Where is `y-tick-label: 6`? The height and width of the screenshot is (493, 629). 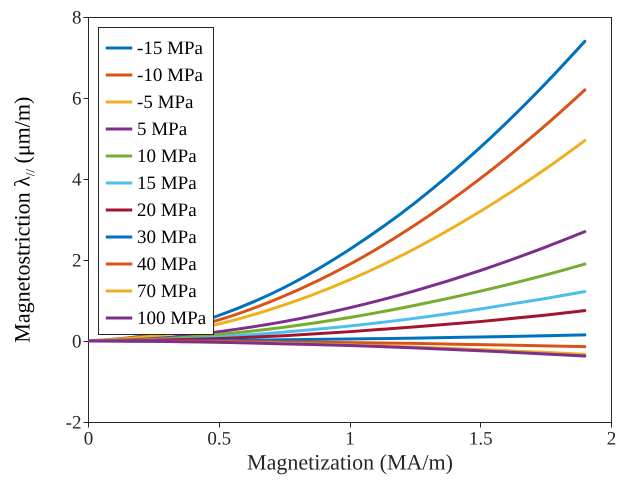
y-tick-label: 6 is located at coordinates (77, 99).